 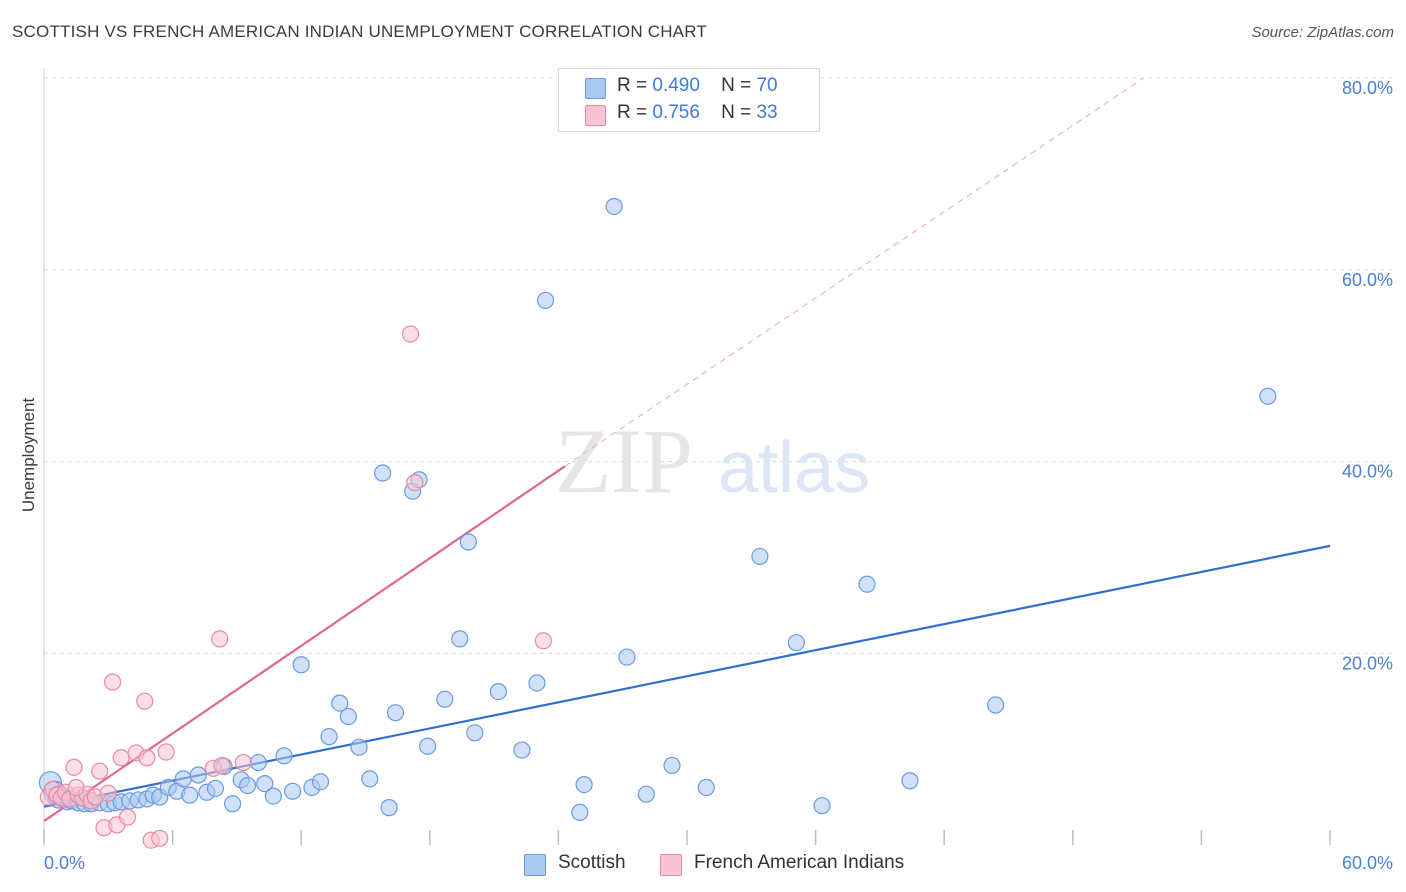 What do you see at coordinates (624, 461) in the screenshot?
I see `watermark-zip: ZIP` at bounding box center [624, 461].